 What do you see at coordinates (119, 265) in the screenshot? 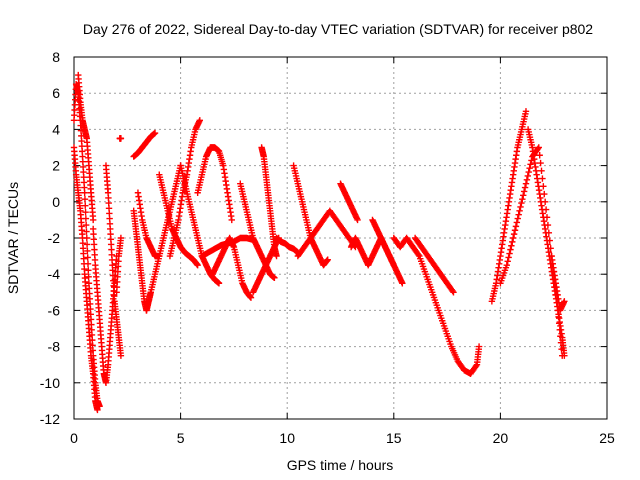
I see `series-sat-f` at bounding box center [119, 265].